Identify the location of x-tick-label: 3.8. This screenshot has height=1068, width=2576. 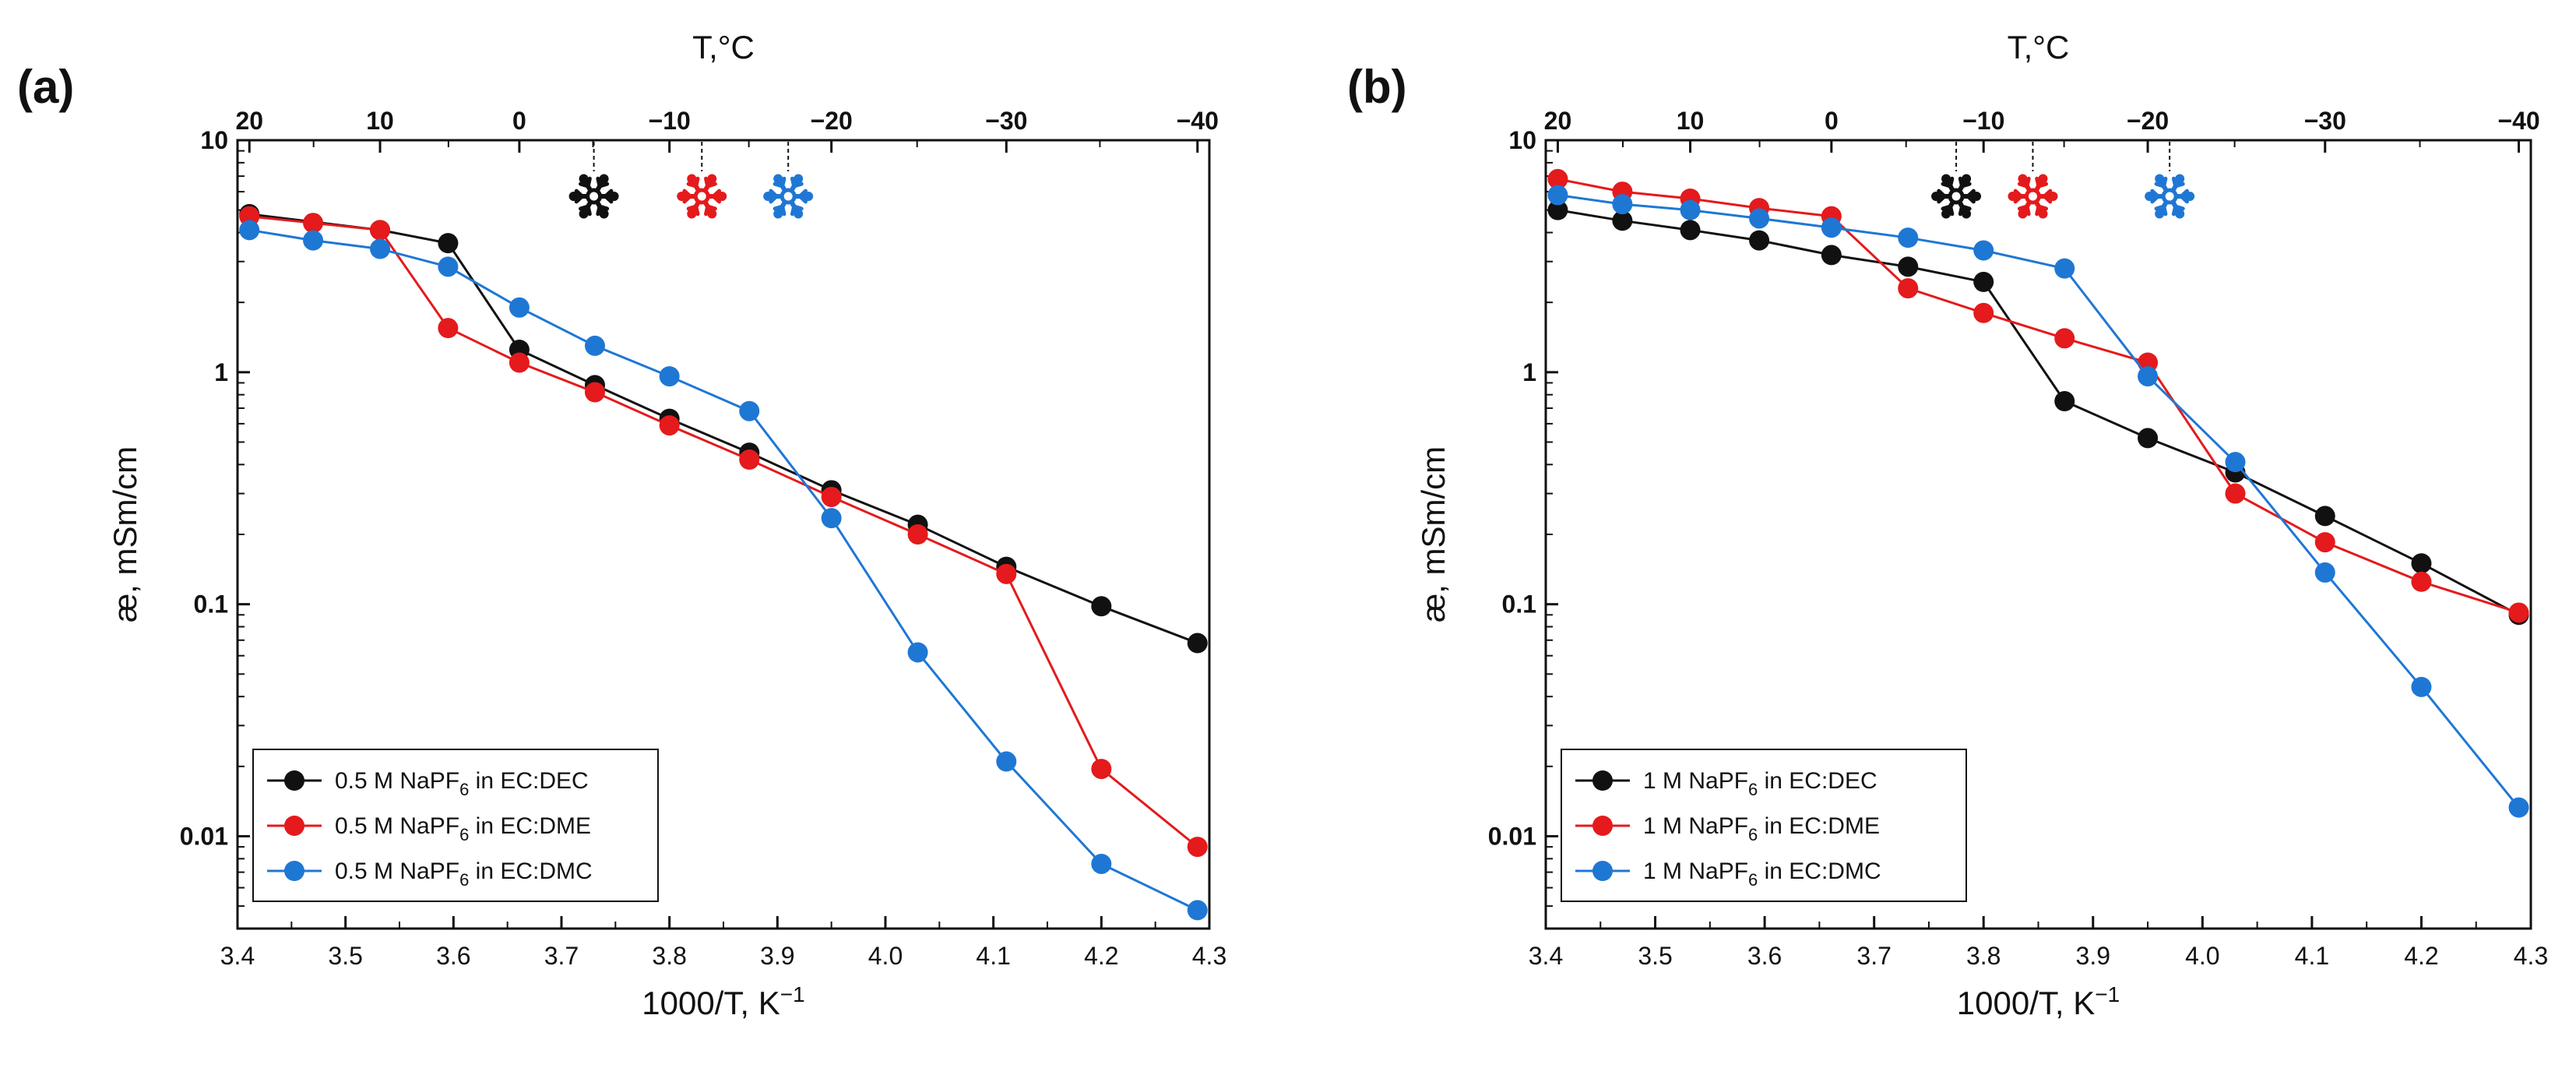
(669, 956).